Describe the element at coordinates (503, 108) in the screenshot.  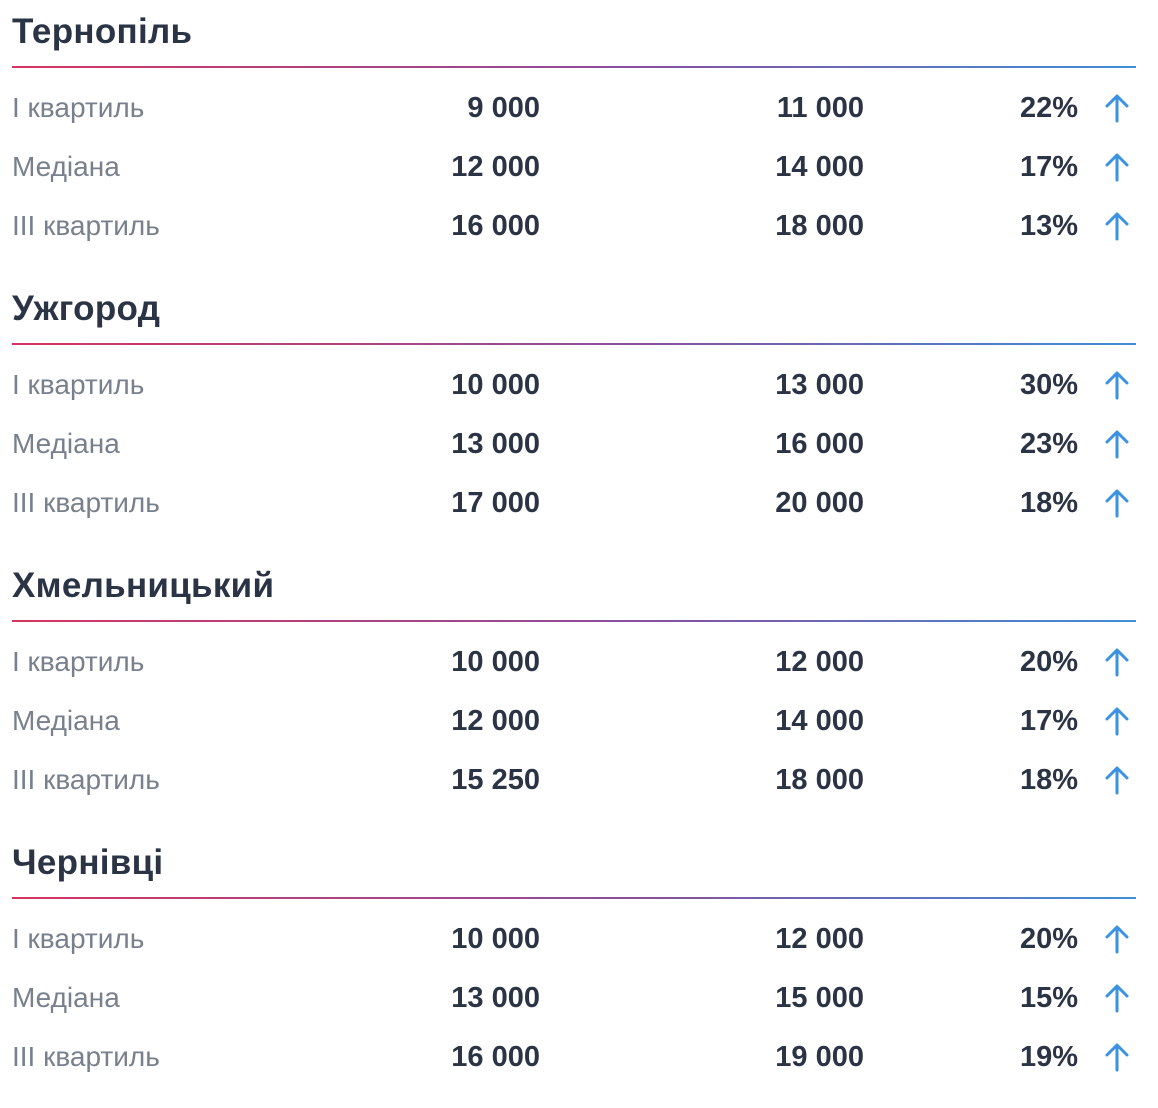
I see `value-before: 9 000` at that location.